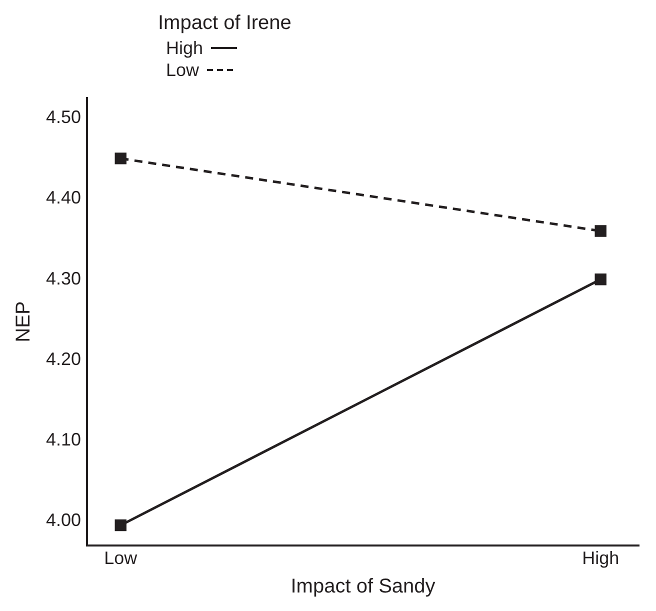  I want to click on y-axis-title: NEP, so click(23, 321).